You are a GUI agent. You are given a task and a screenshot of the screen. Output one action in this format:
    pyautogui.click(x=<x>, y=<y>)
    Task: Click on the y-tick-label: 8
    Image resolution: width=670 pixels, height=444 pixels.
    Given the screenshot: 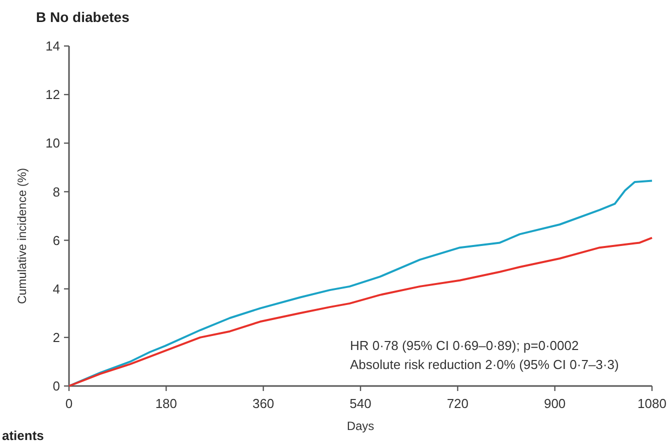 What is the action you would take?
    pyautogui.click(x=56, y=192)
    